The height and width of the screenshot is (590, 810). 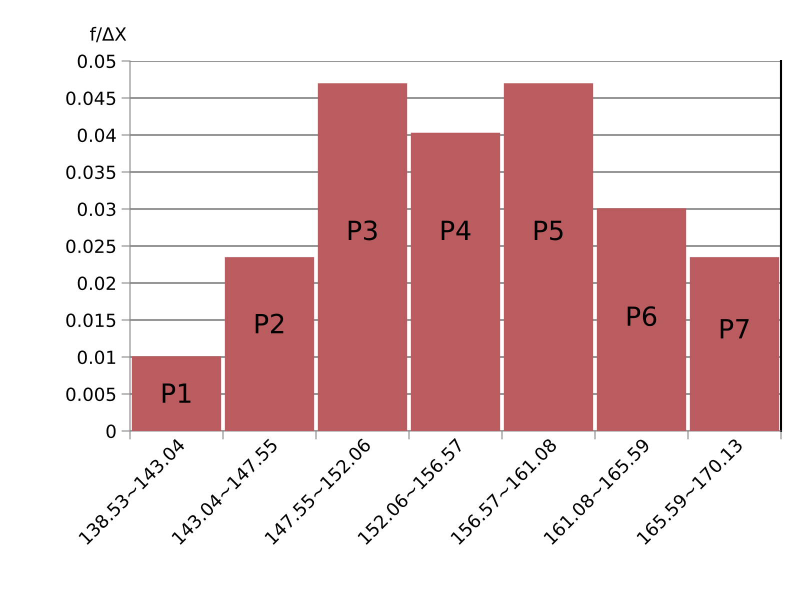 I want to click on y-axis-title: f/ΔX, so click(x=108, y=34).